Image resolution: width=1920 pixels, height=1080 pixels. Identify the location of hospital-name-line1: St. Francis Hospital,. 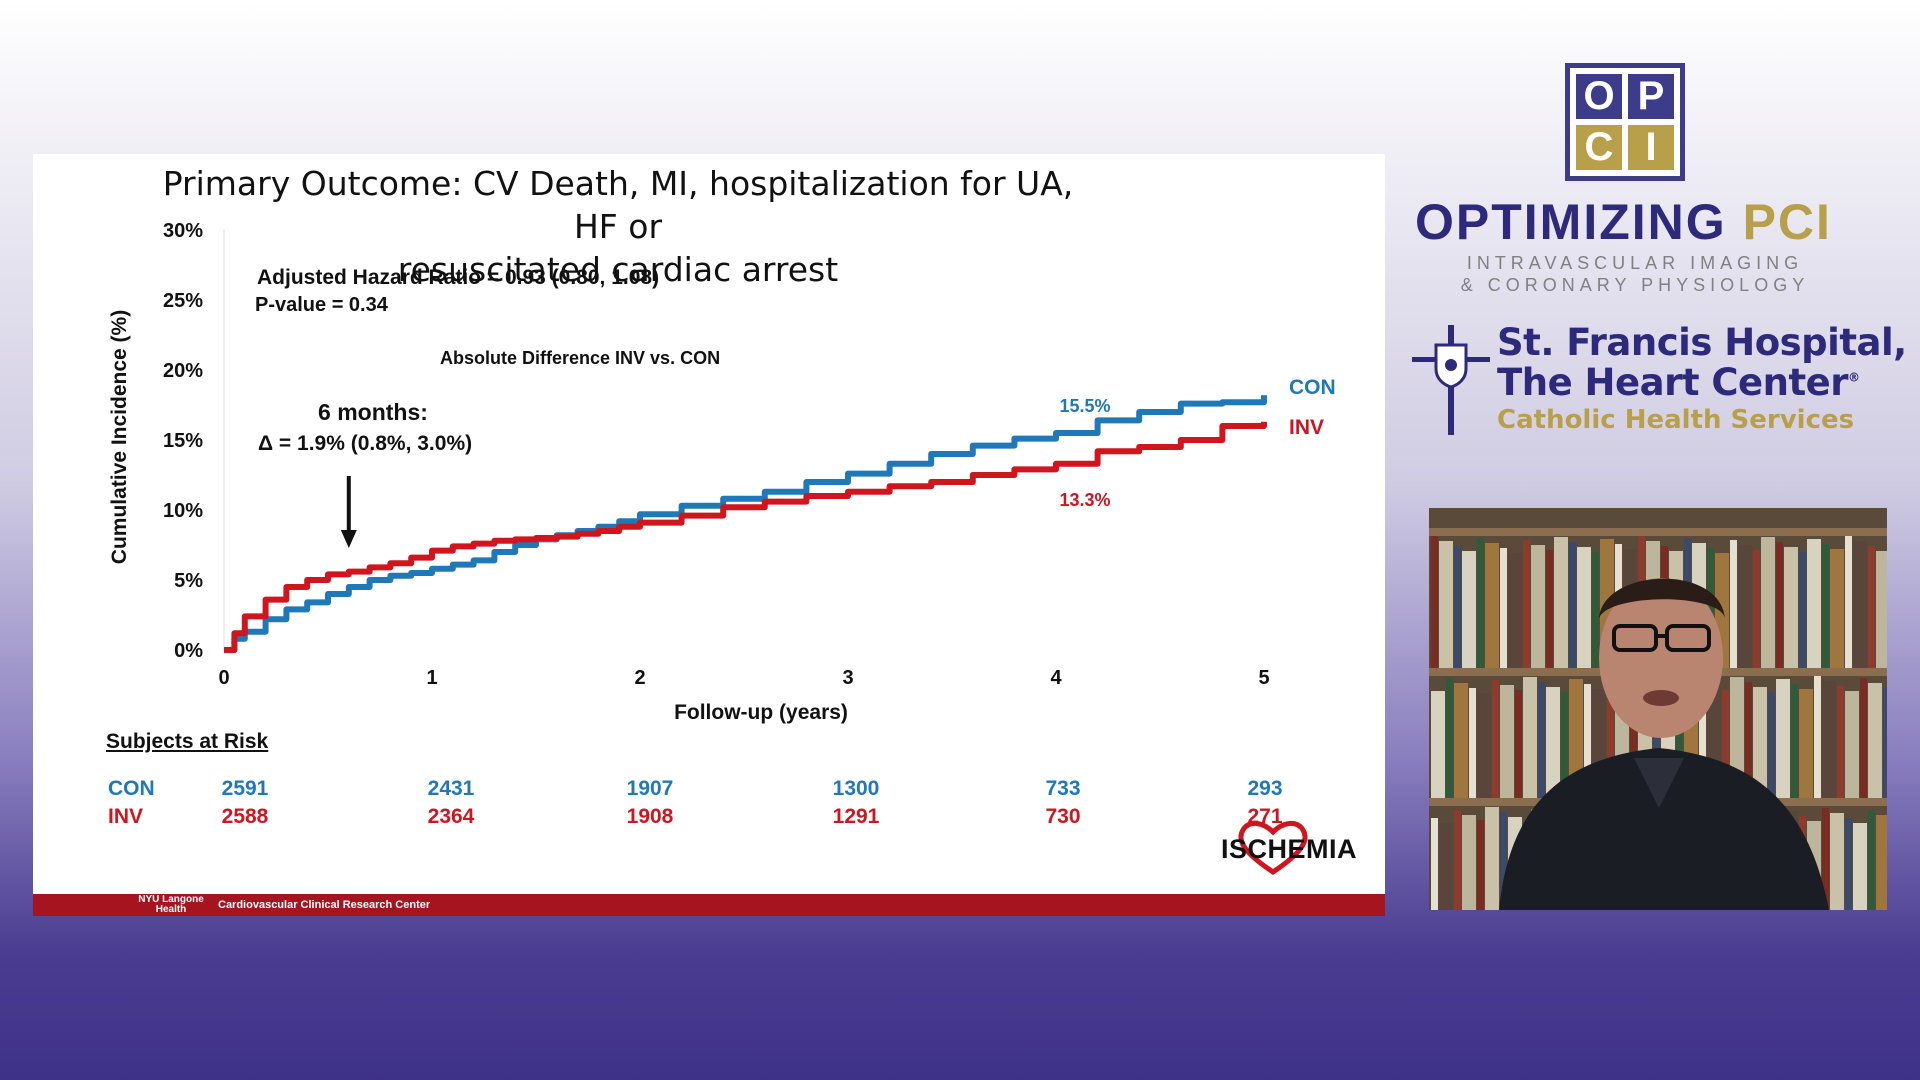
(1702, 342).